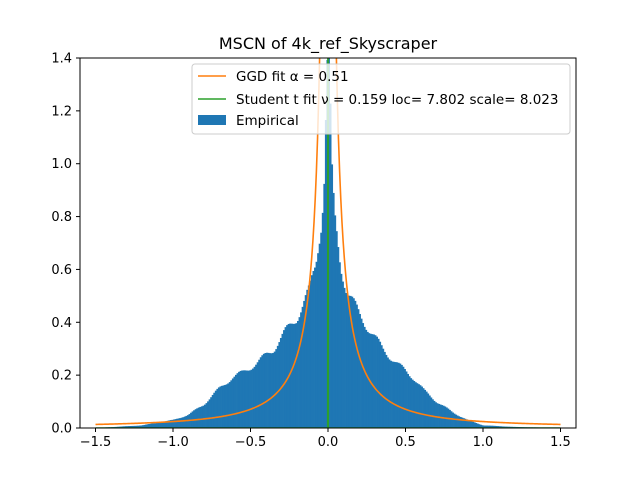  Describe the element at coordinates (328, 442) in the screenshot. I see `x-tick-label: 0.0` at that location.